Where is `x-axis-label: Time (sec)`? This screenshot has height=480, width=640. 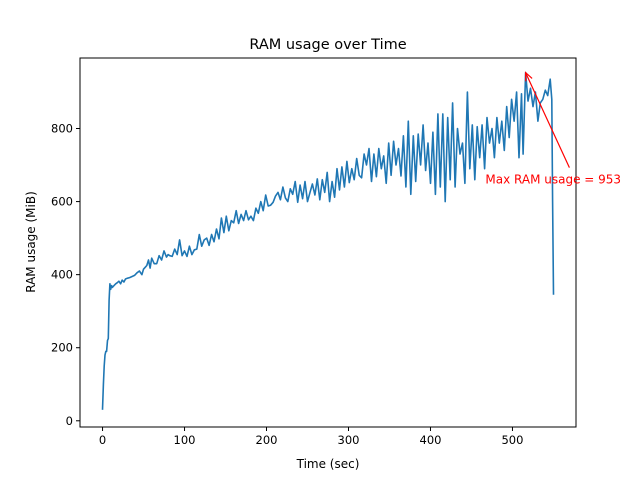
x-axis-label: Time (sec) is located at coordinates (328, 464).